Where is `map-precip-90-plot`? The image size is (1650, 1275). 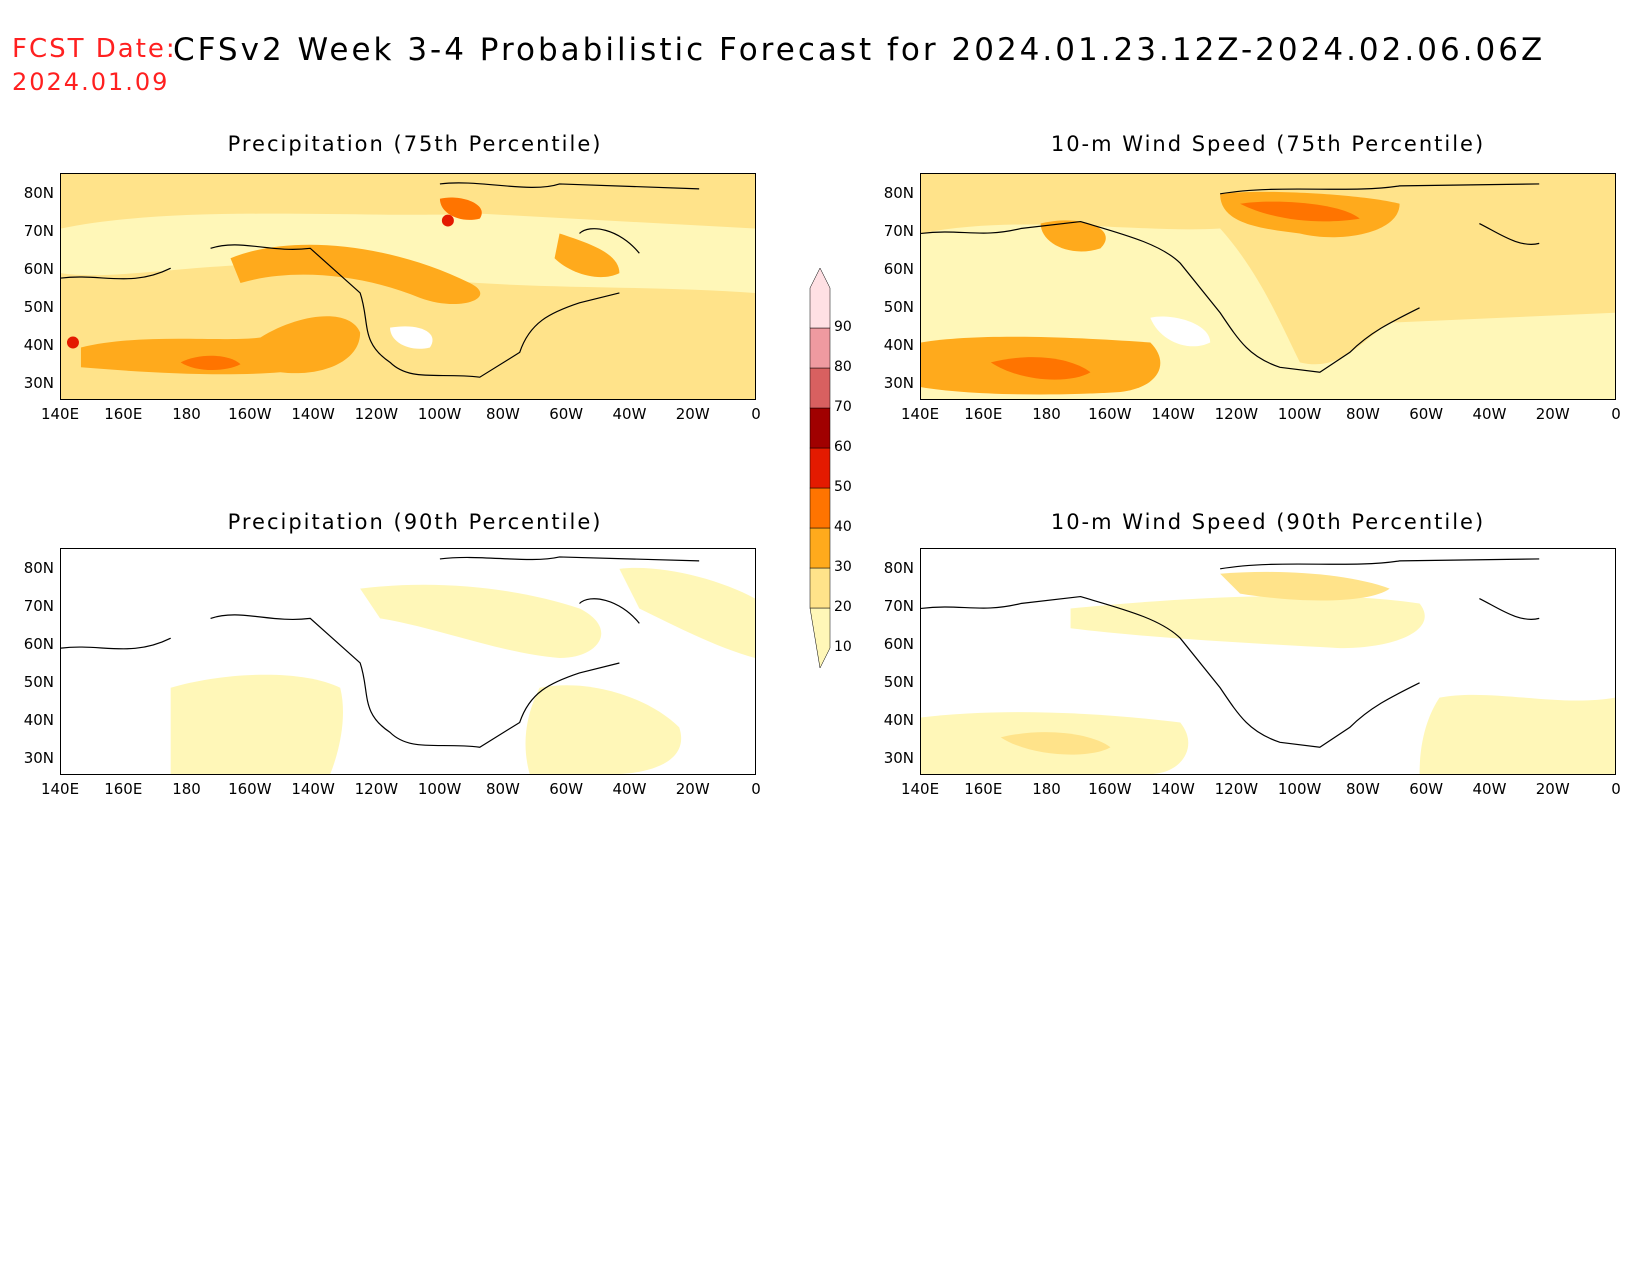
map-precip-90-plot is located at coordinates (408, 661).